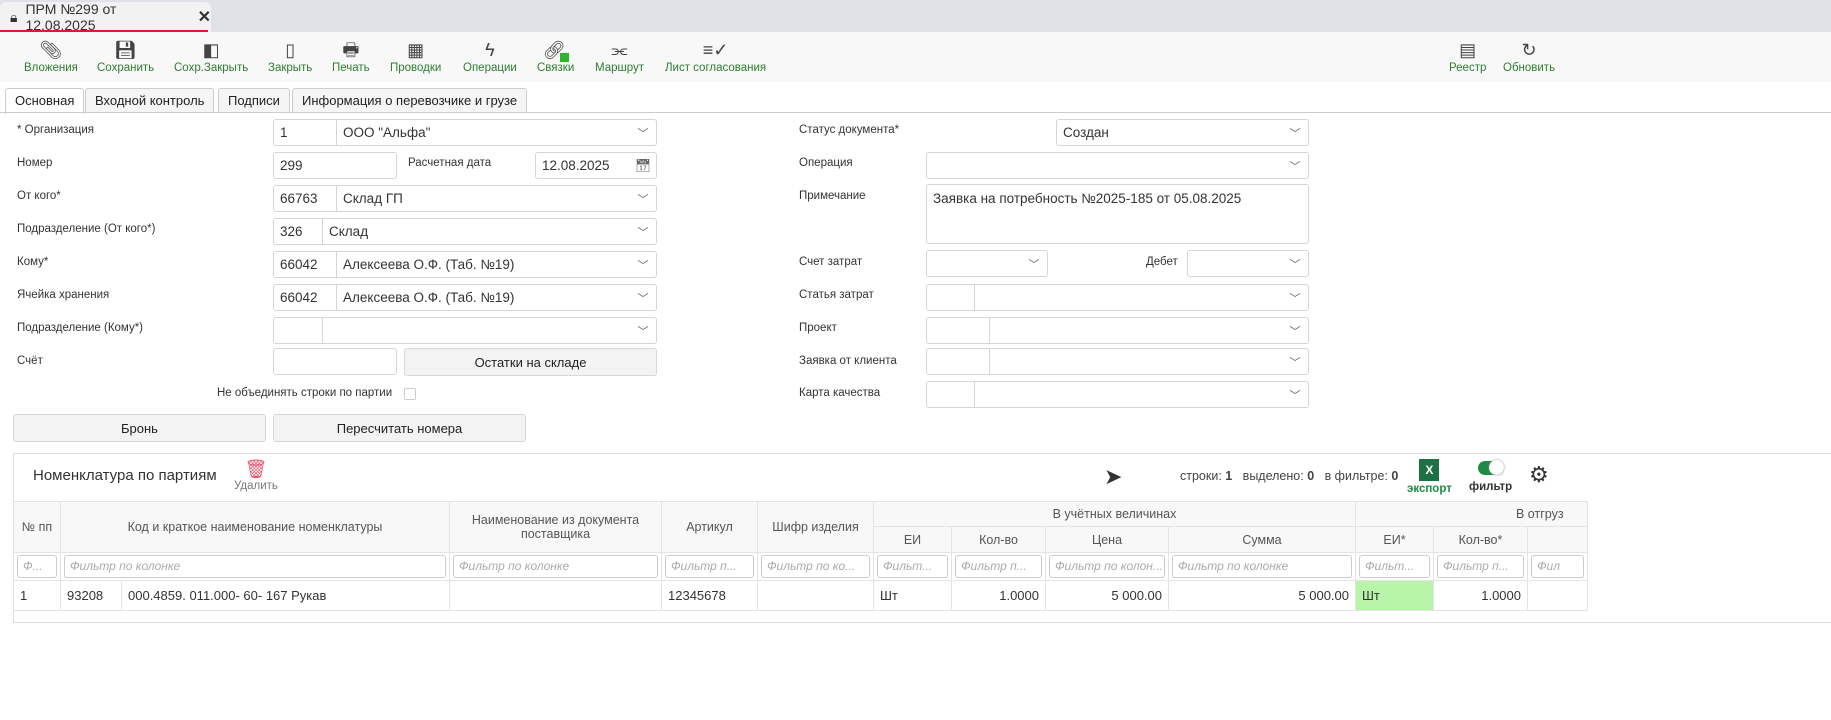  I want to click on operation-select: ﹀, so click(1117, 165).